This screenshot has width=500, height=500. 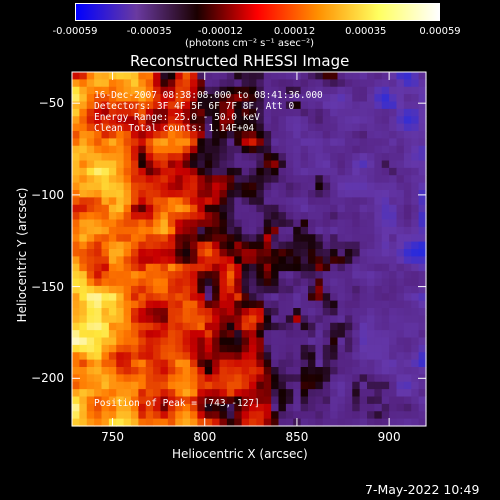 What do you see at coordinates (22, 255) in the screenshot?
I see `y-axis-label: Heliocentric Y (arcsec)` at bounding box center [22, 255].